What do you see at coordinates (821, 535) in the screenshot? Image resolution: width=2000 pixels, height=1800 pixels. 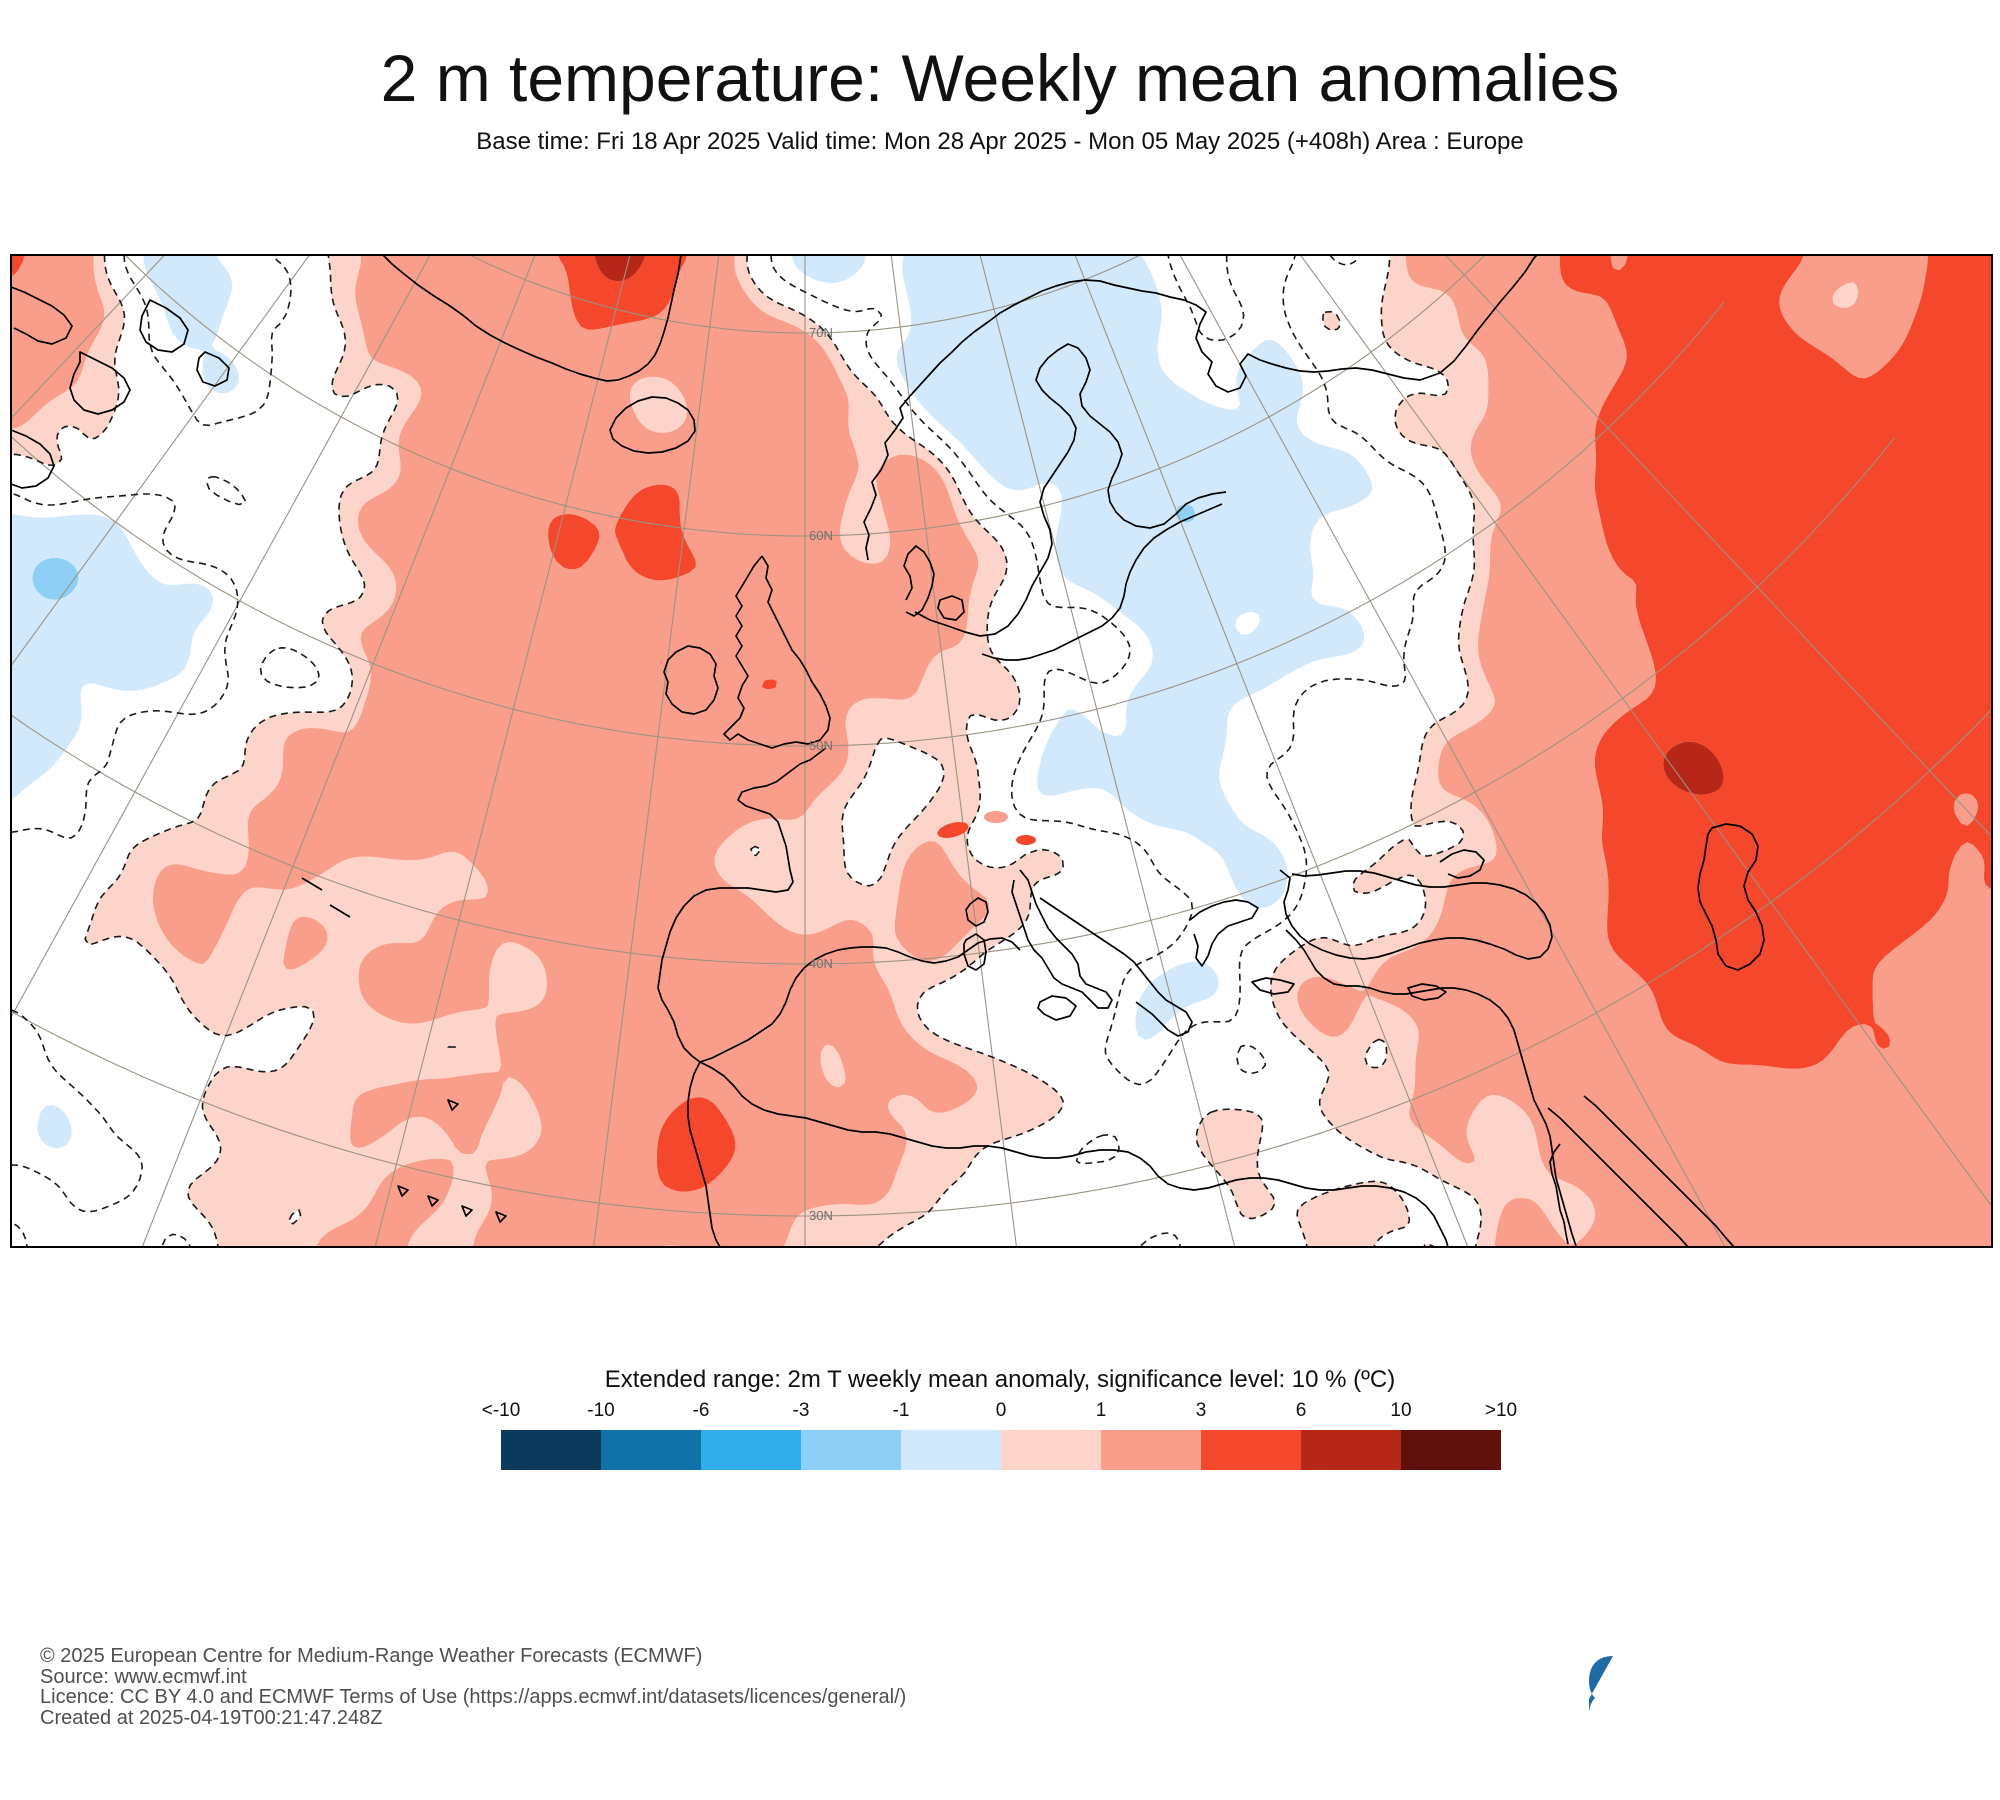 I see `svg-text: 60N` at bounding box center [821, 535].